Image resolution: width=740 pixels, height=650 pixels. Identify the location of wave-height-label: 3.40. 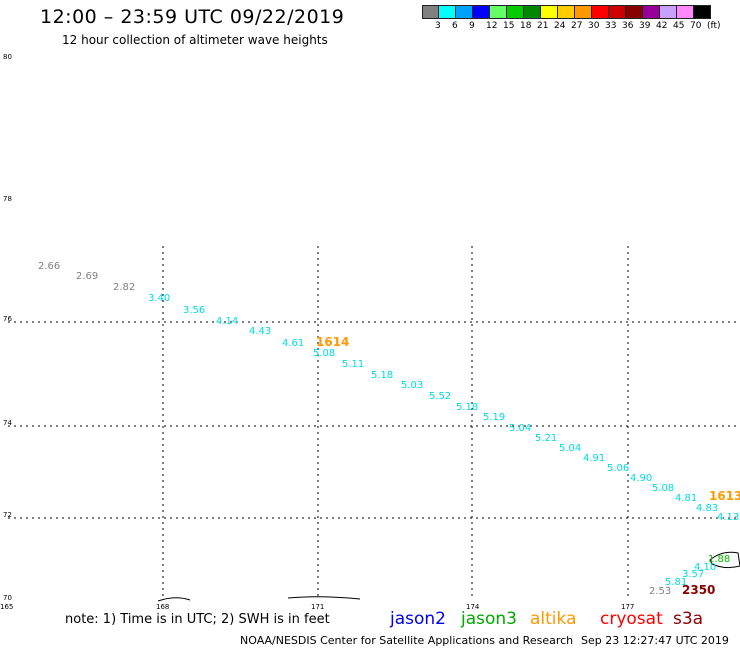
(159, 298).